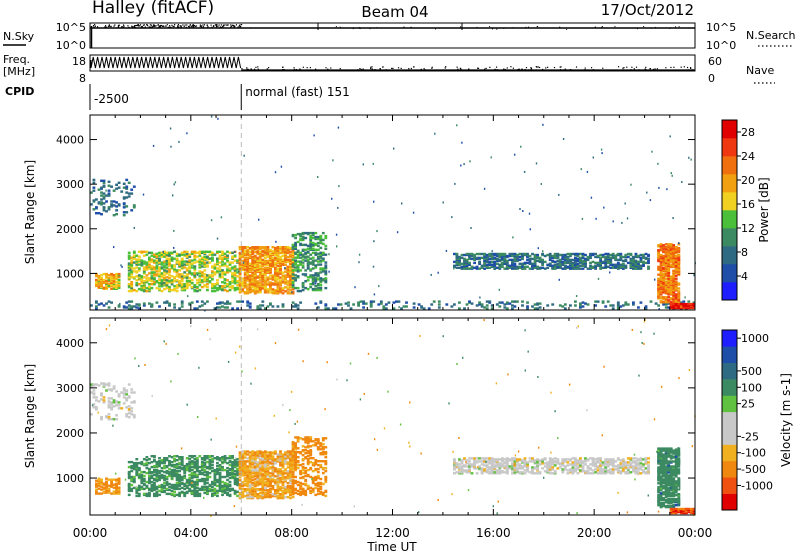 The image size is (800, 554). What do you see at coordinates (753, 469) in the screenshot?
I see `velocity-colorbar-tick: -500` at bounding box center [753, 469].